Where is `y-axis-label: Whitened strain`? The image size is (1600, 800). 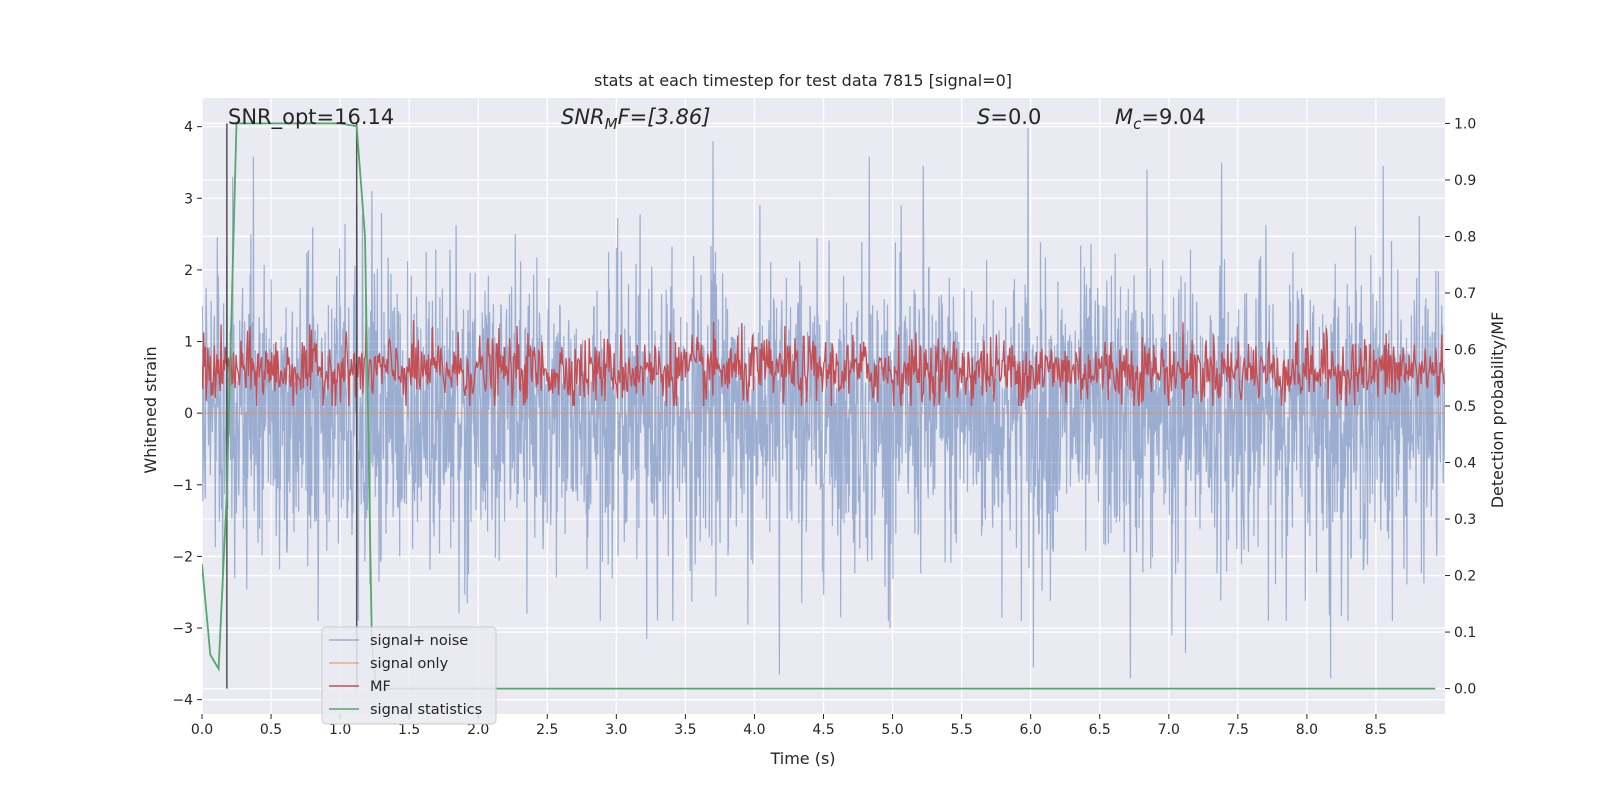 y-axis-label: Whitened strain is located at coordinates (150, 409).